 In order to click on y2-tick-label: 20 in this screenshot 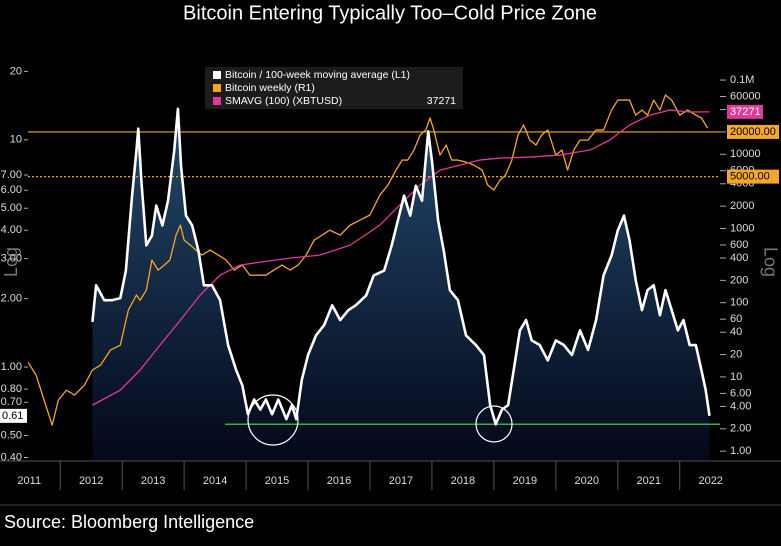, I will do `click(736, 354)`.